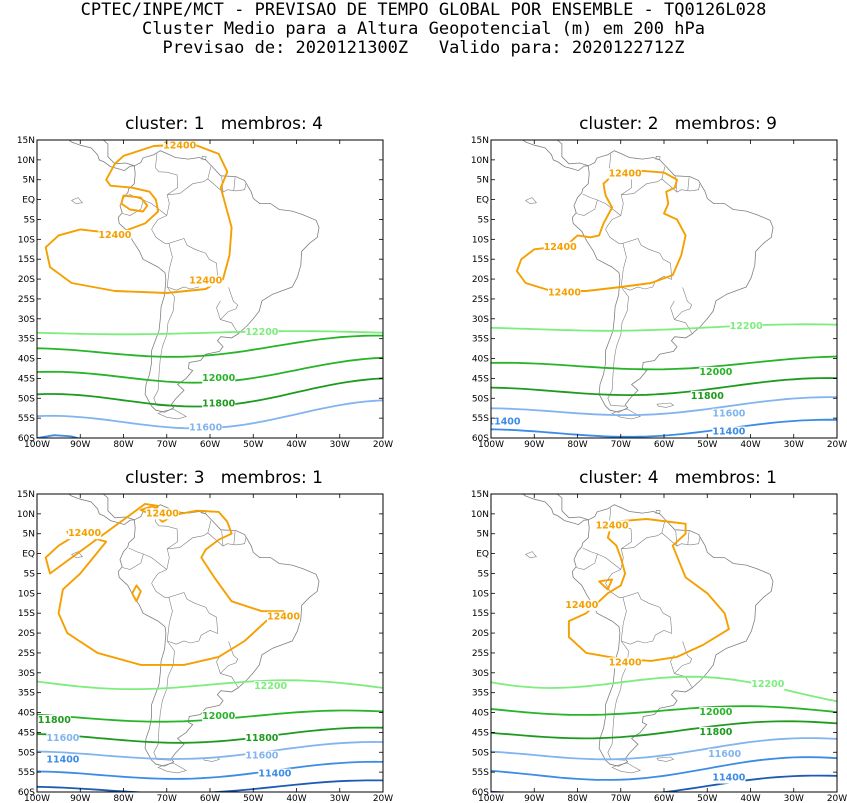 This screenshot has width=847, height=803. I want to click on x-tick-label: 60W, so click(664, 445).